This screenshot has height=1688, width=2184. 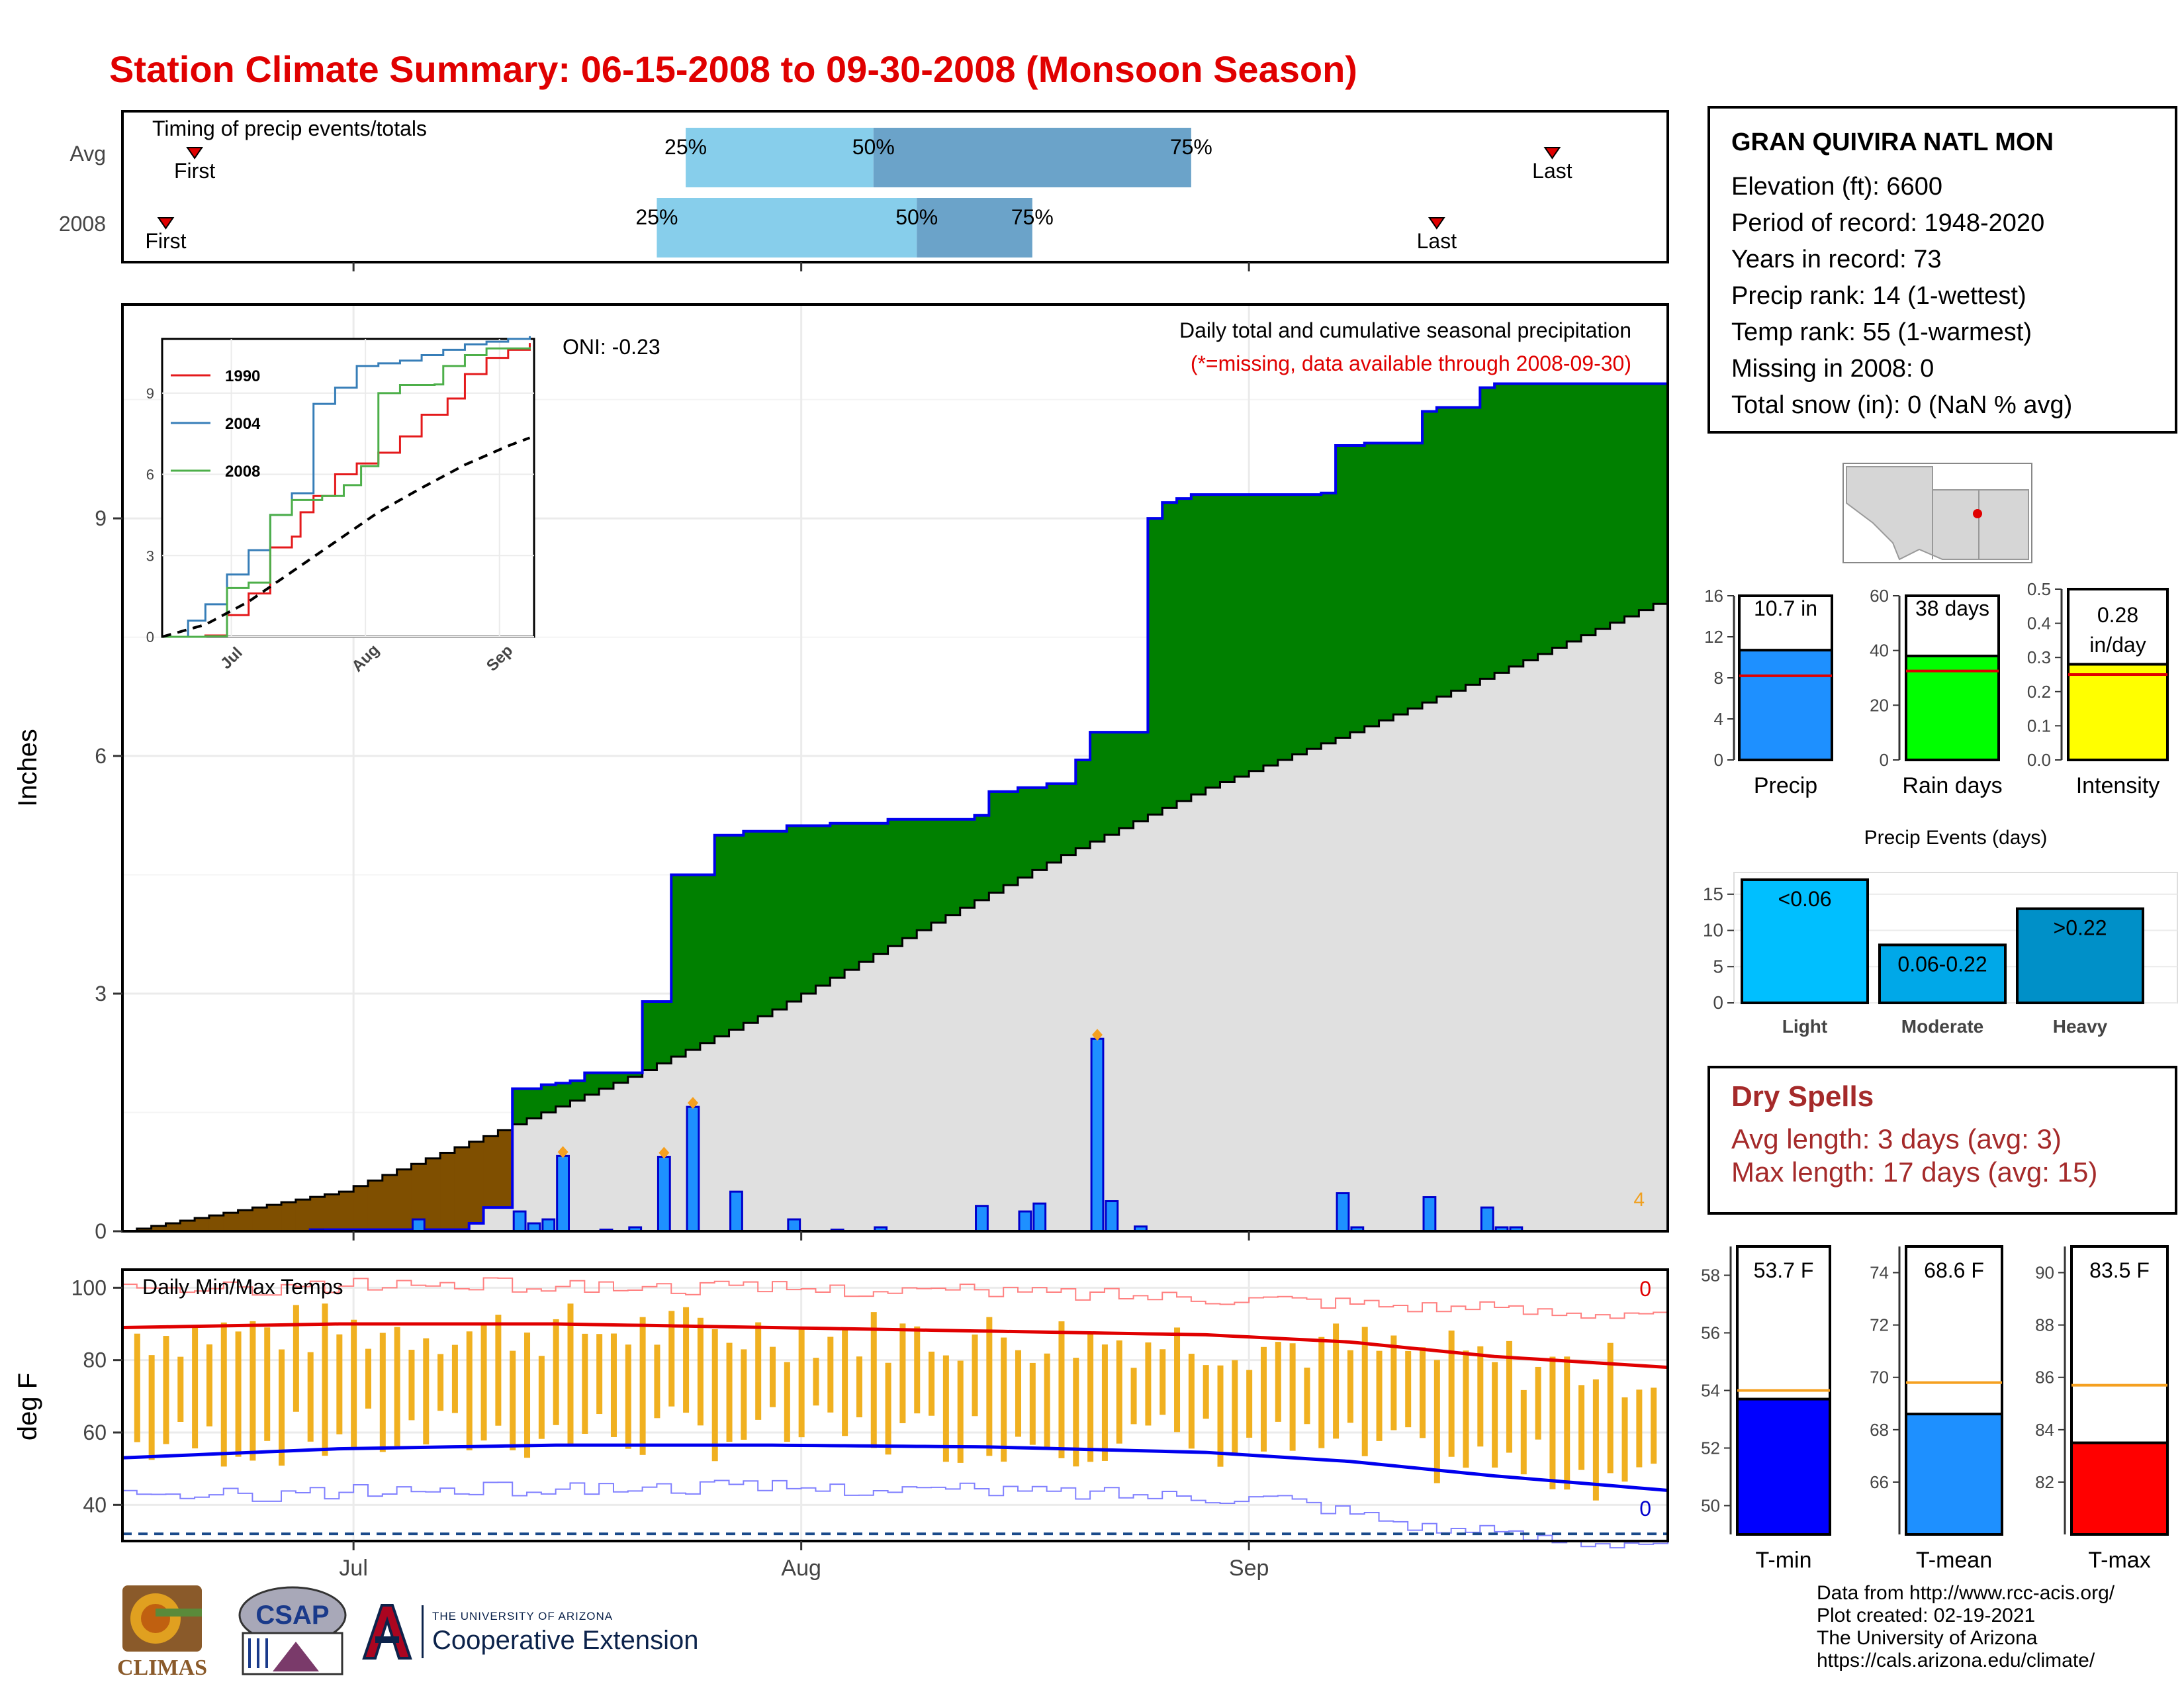 What do you see at coordinates (82, 224) in the screenshot?
I see `timing-row-2008: 2008` at bounding box center [82, 224].